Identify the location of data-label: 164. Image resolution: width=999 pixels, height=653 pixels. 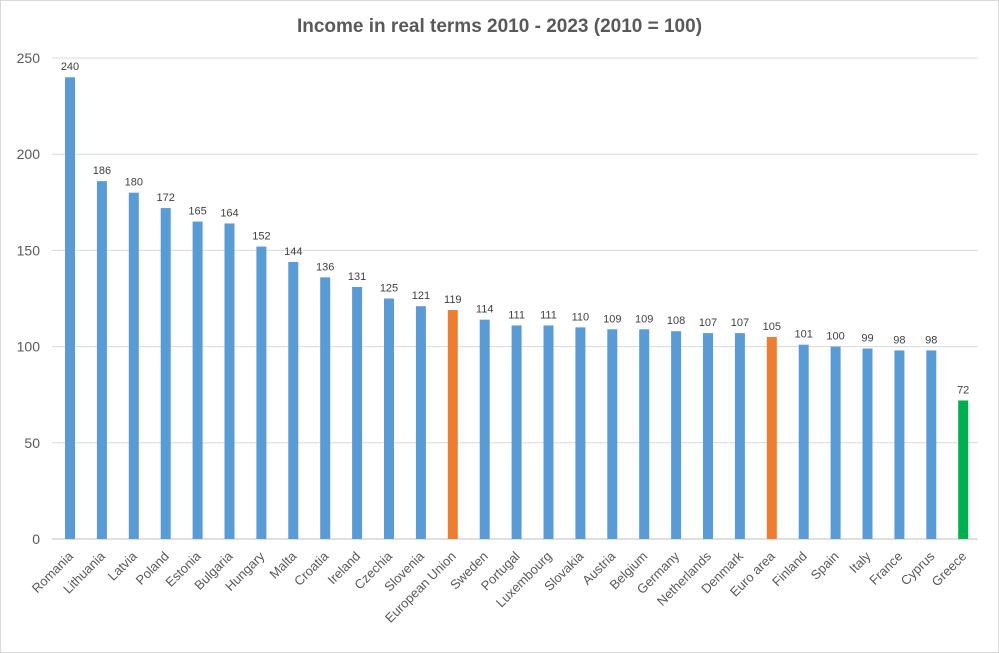
(229, 213).